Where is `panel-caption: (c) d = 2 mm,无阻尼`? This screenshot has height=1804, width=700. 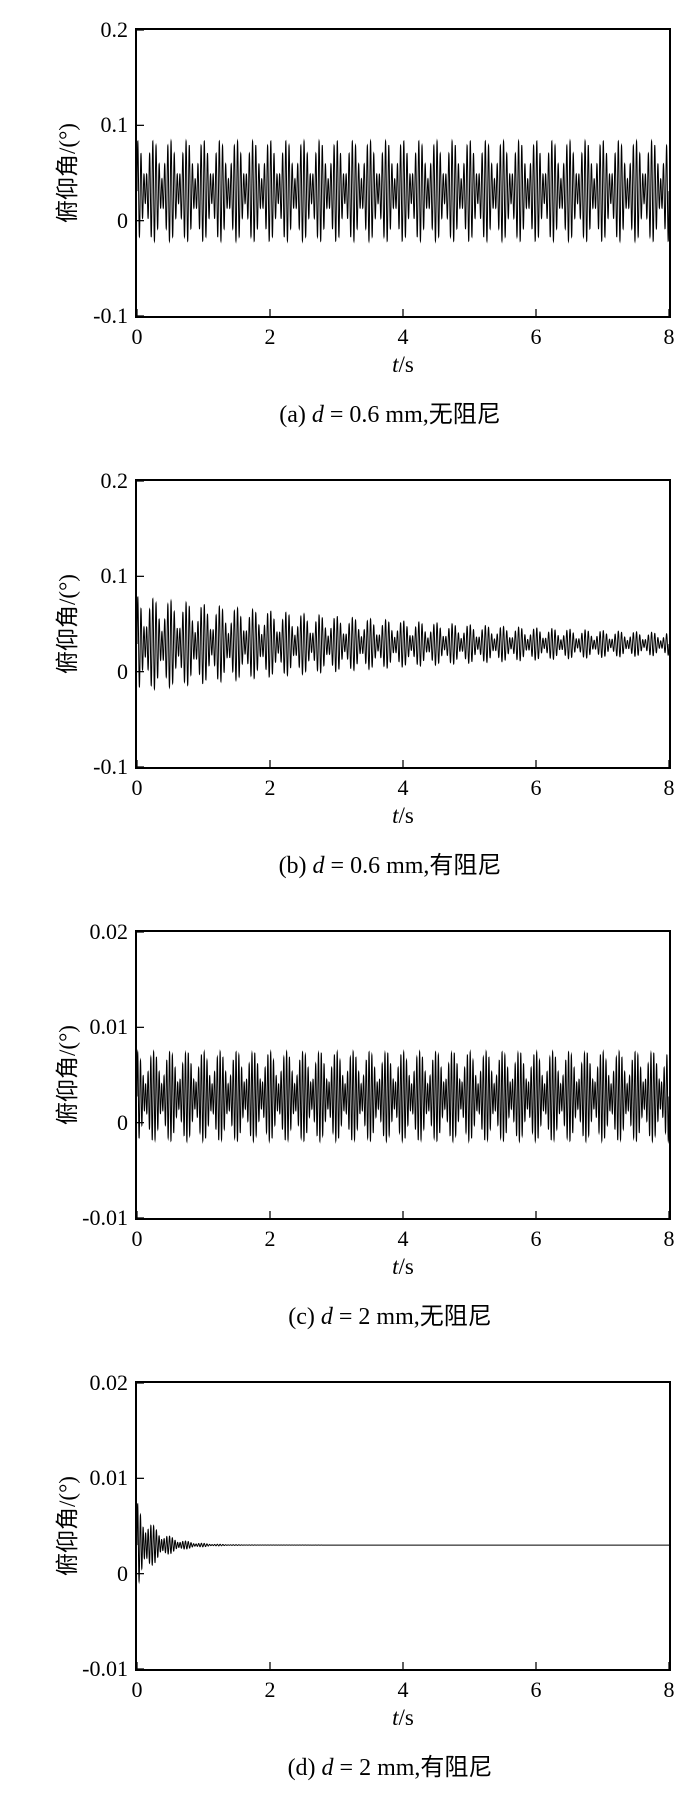
panel-caption: (c) d = 2 mm,无阻尼 is located at coordinates (370, 1313).